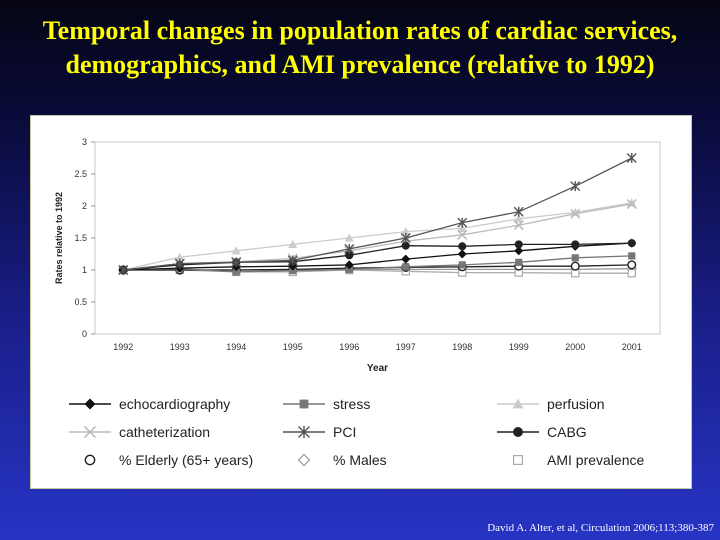 The image size is (720, 540). What do you see at coordinates (406, 347) in the screenshot?
I see `x-tick-label: 1997` at bounding box center [406, 347].